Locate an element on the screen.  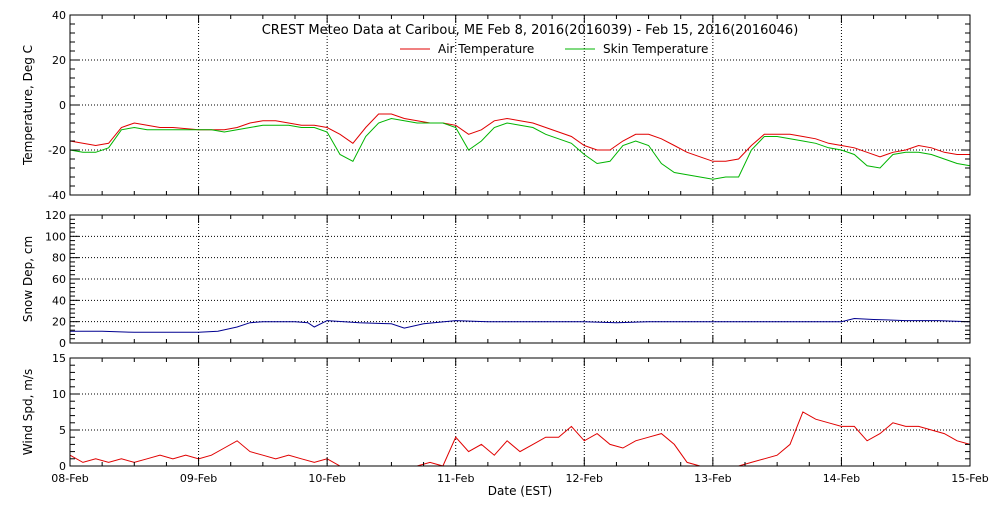
x-tick-label: 15-Feb is located at coordinates (969, 478).